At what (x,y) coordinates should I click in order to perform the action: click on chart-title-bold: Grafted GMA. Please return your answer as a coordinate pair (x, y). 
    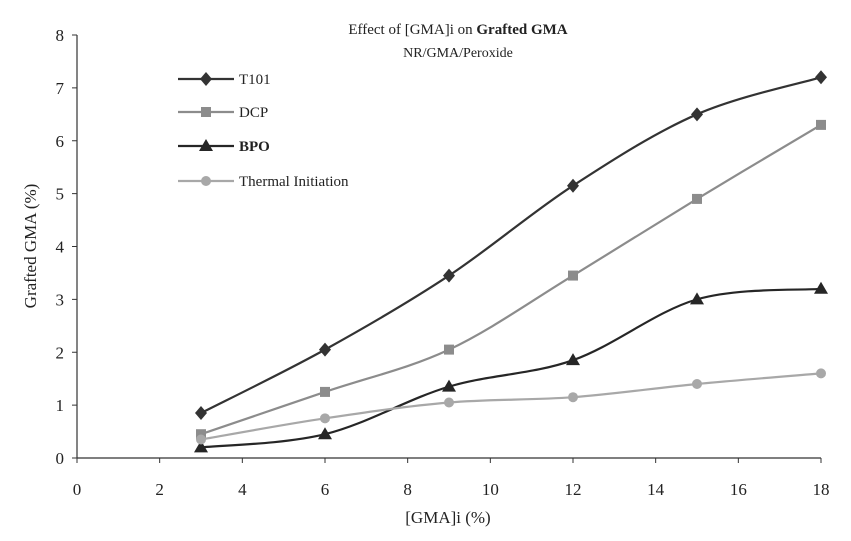
    Looking at the image, I should click on (521, 30).